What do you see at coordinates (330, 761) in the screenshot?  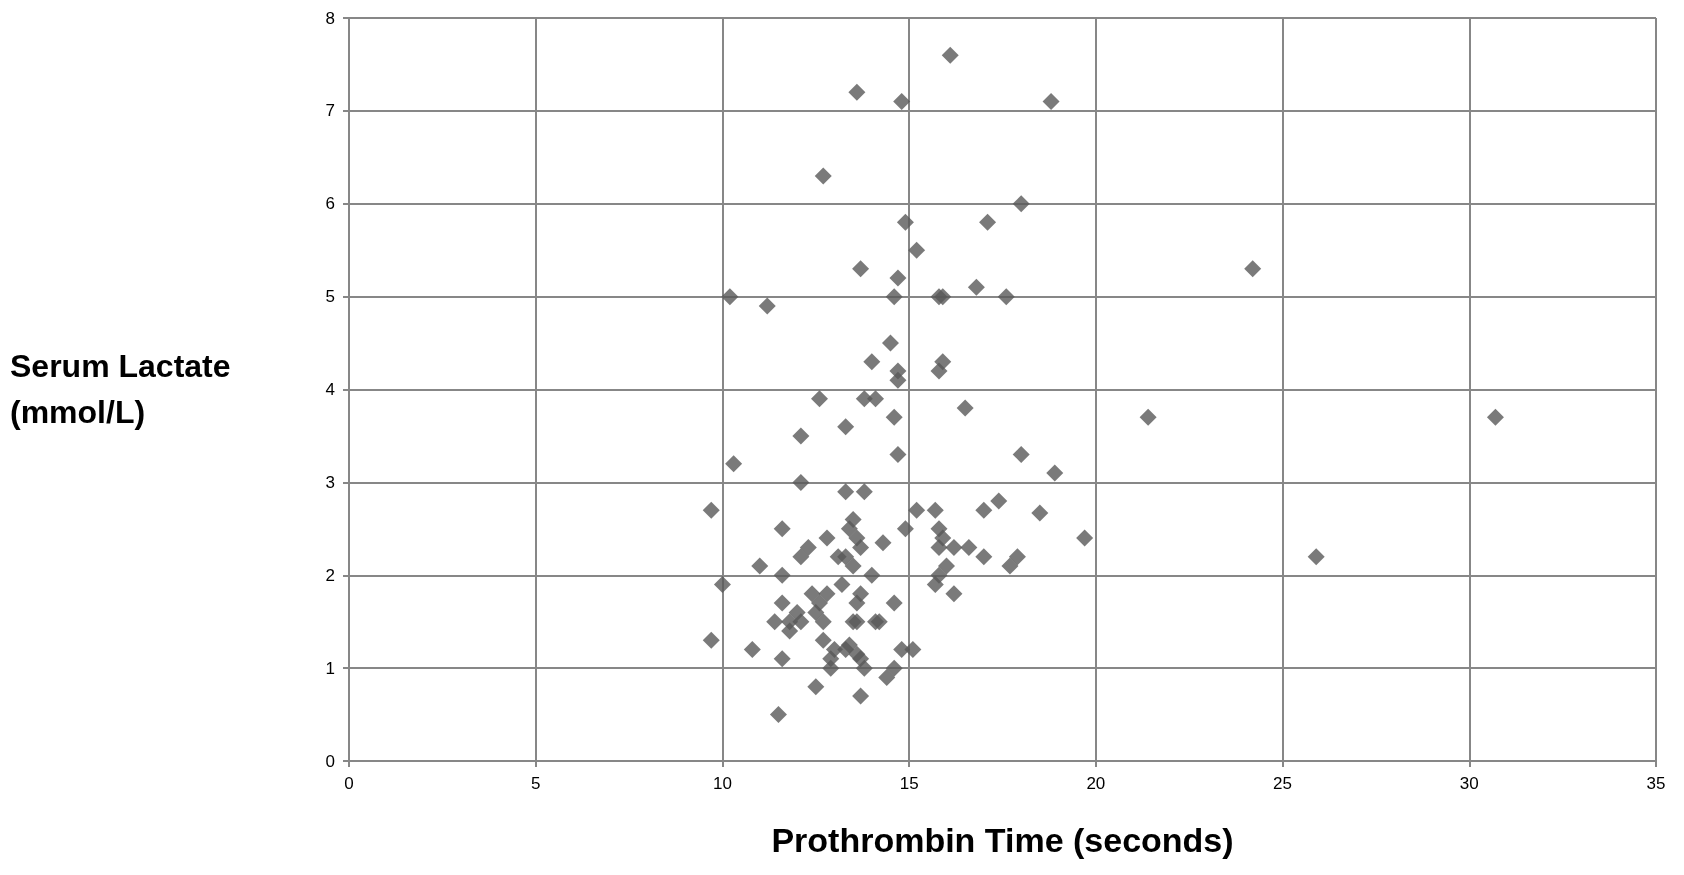 I see `y-tick-label: 0` at bounding box center [330, 761].